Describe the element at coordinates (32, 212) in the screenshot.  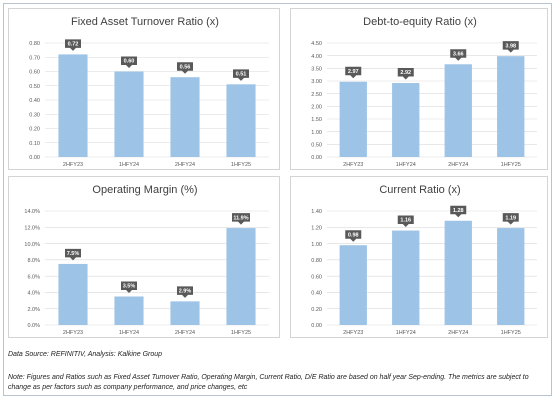
I see `y-tick-label: 14.0%` at that location.